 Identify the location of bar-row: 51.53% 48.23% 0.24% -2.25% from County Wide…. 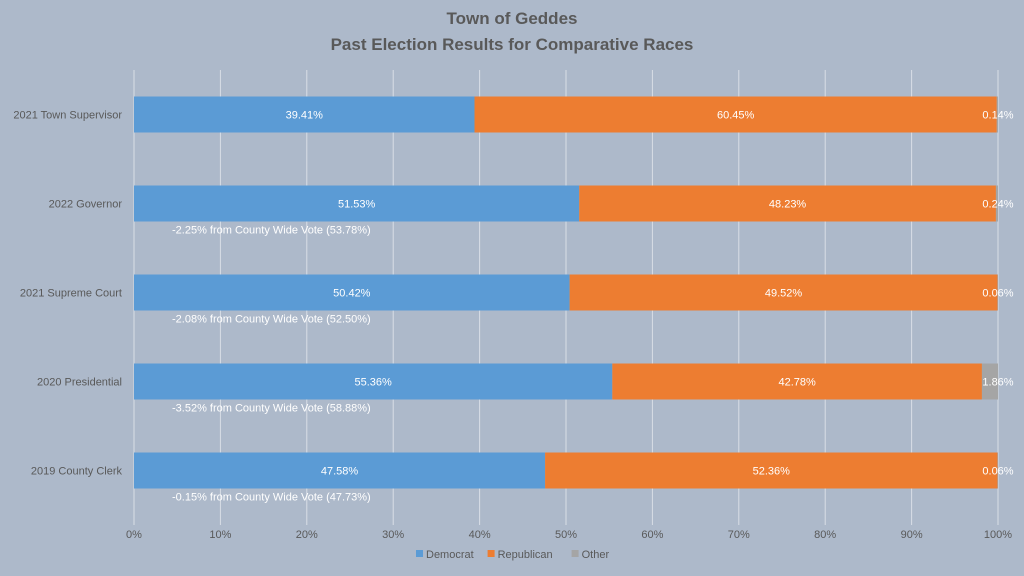
(574, 211).